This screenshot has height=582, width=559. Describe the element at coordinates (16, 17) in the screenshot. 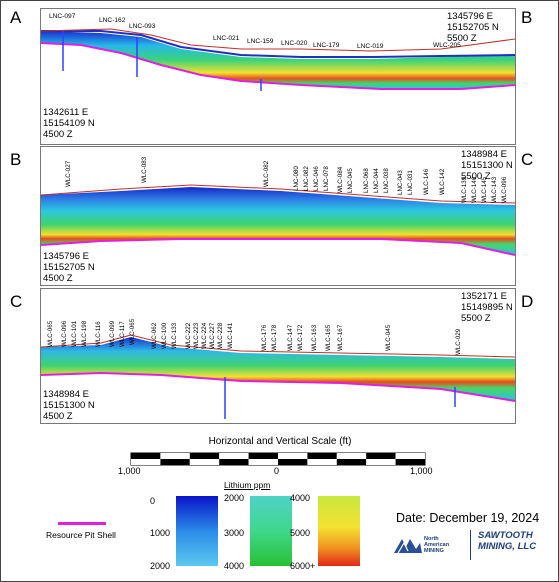

I see `corner-a: A` at that location.